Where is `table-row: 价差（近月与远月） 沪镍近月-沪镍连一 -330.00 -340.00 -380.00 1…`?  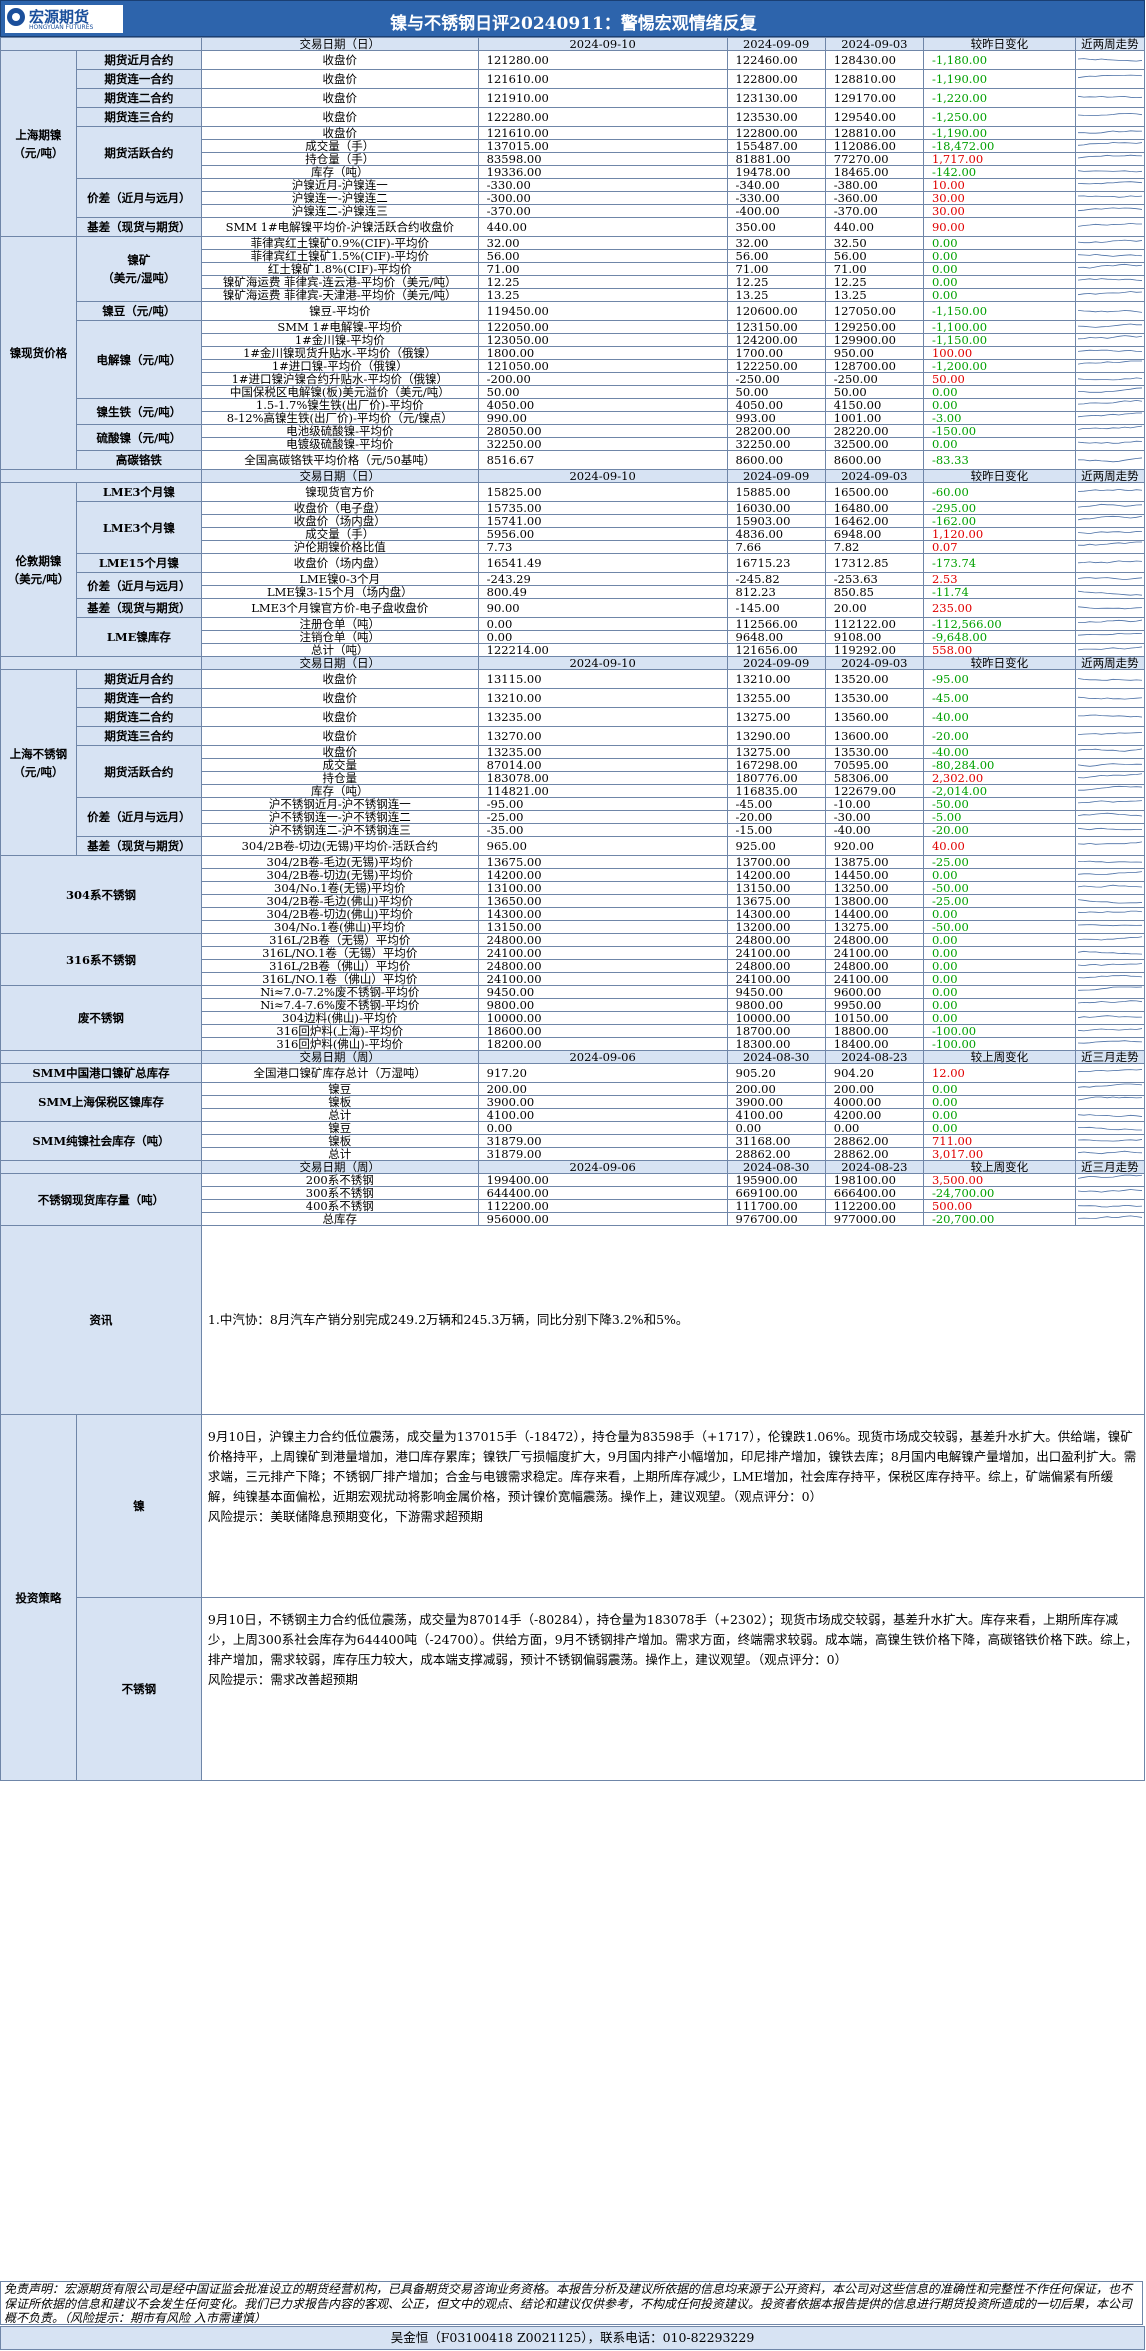
table-row: 价差（近月与远月） 沪镍近月-沪镍连一 -330.00 -340.00 -380.00 1… is located at coordinates (573, 198).